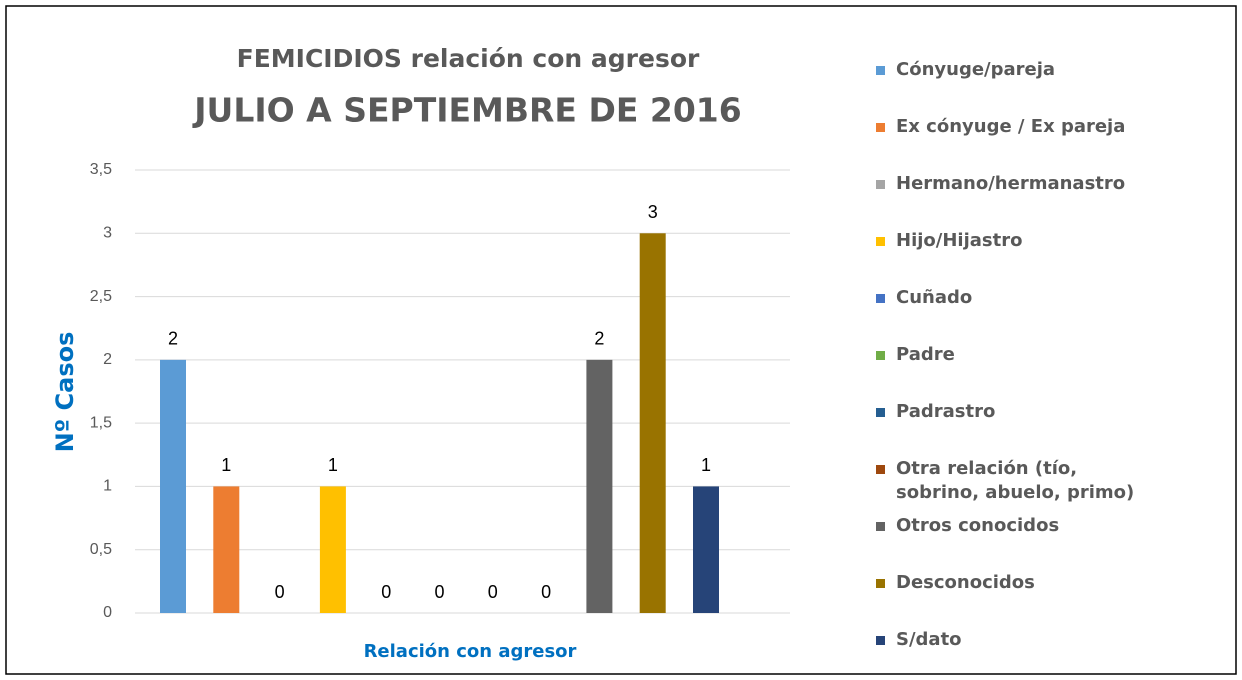  I want to click on legend-label: Desconocidos, so click(965, 582).